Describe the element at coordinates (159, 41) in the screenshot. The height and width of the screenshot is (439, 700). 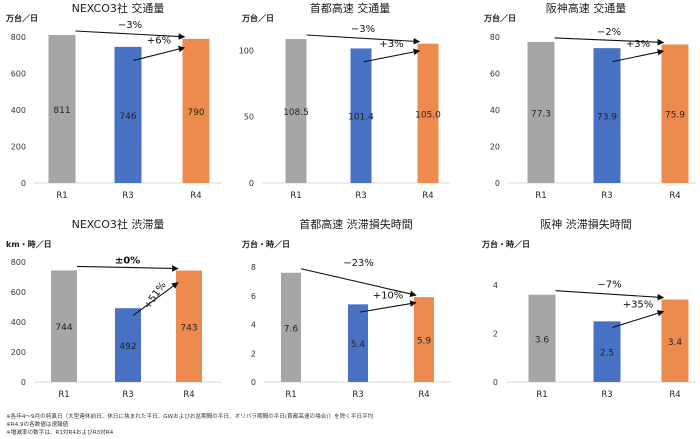
I see `change-label: +6%` at that location.